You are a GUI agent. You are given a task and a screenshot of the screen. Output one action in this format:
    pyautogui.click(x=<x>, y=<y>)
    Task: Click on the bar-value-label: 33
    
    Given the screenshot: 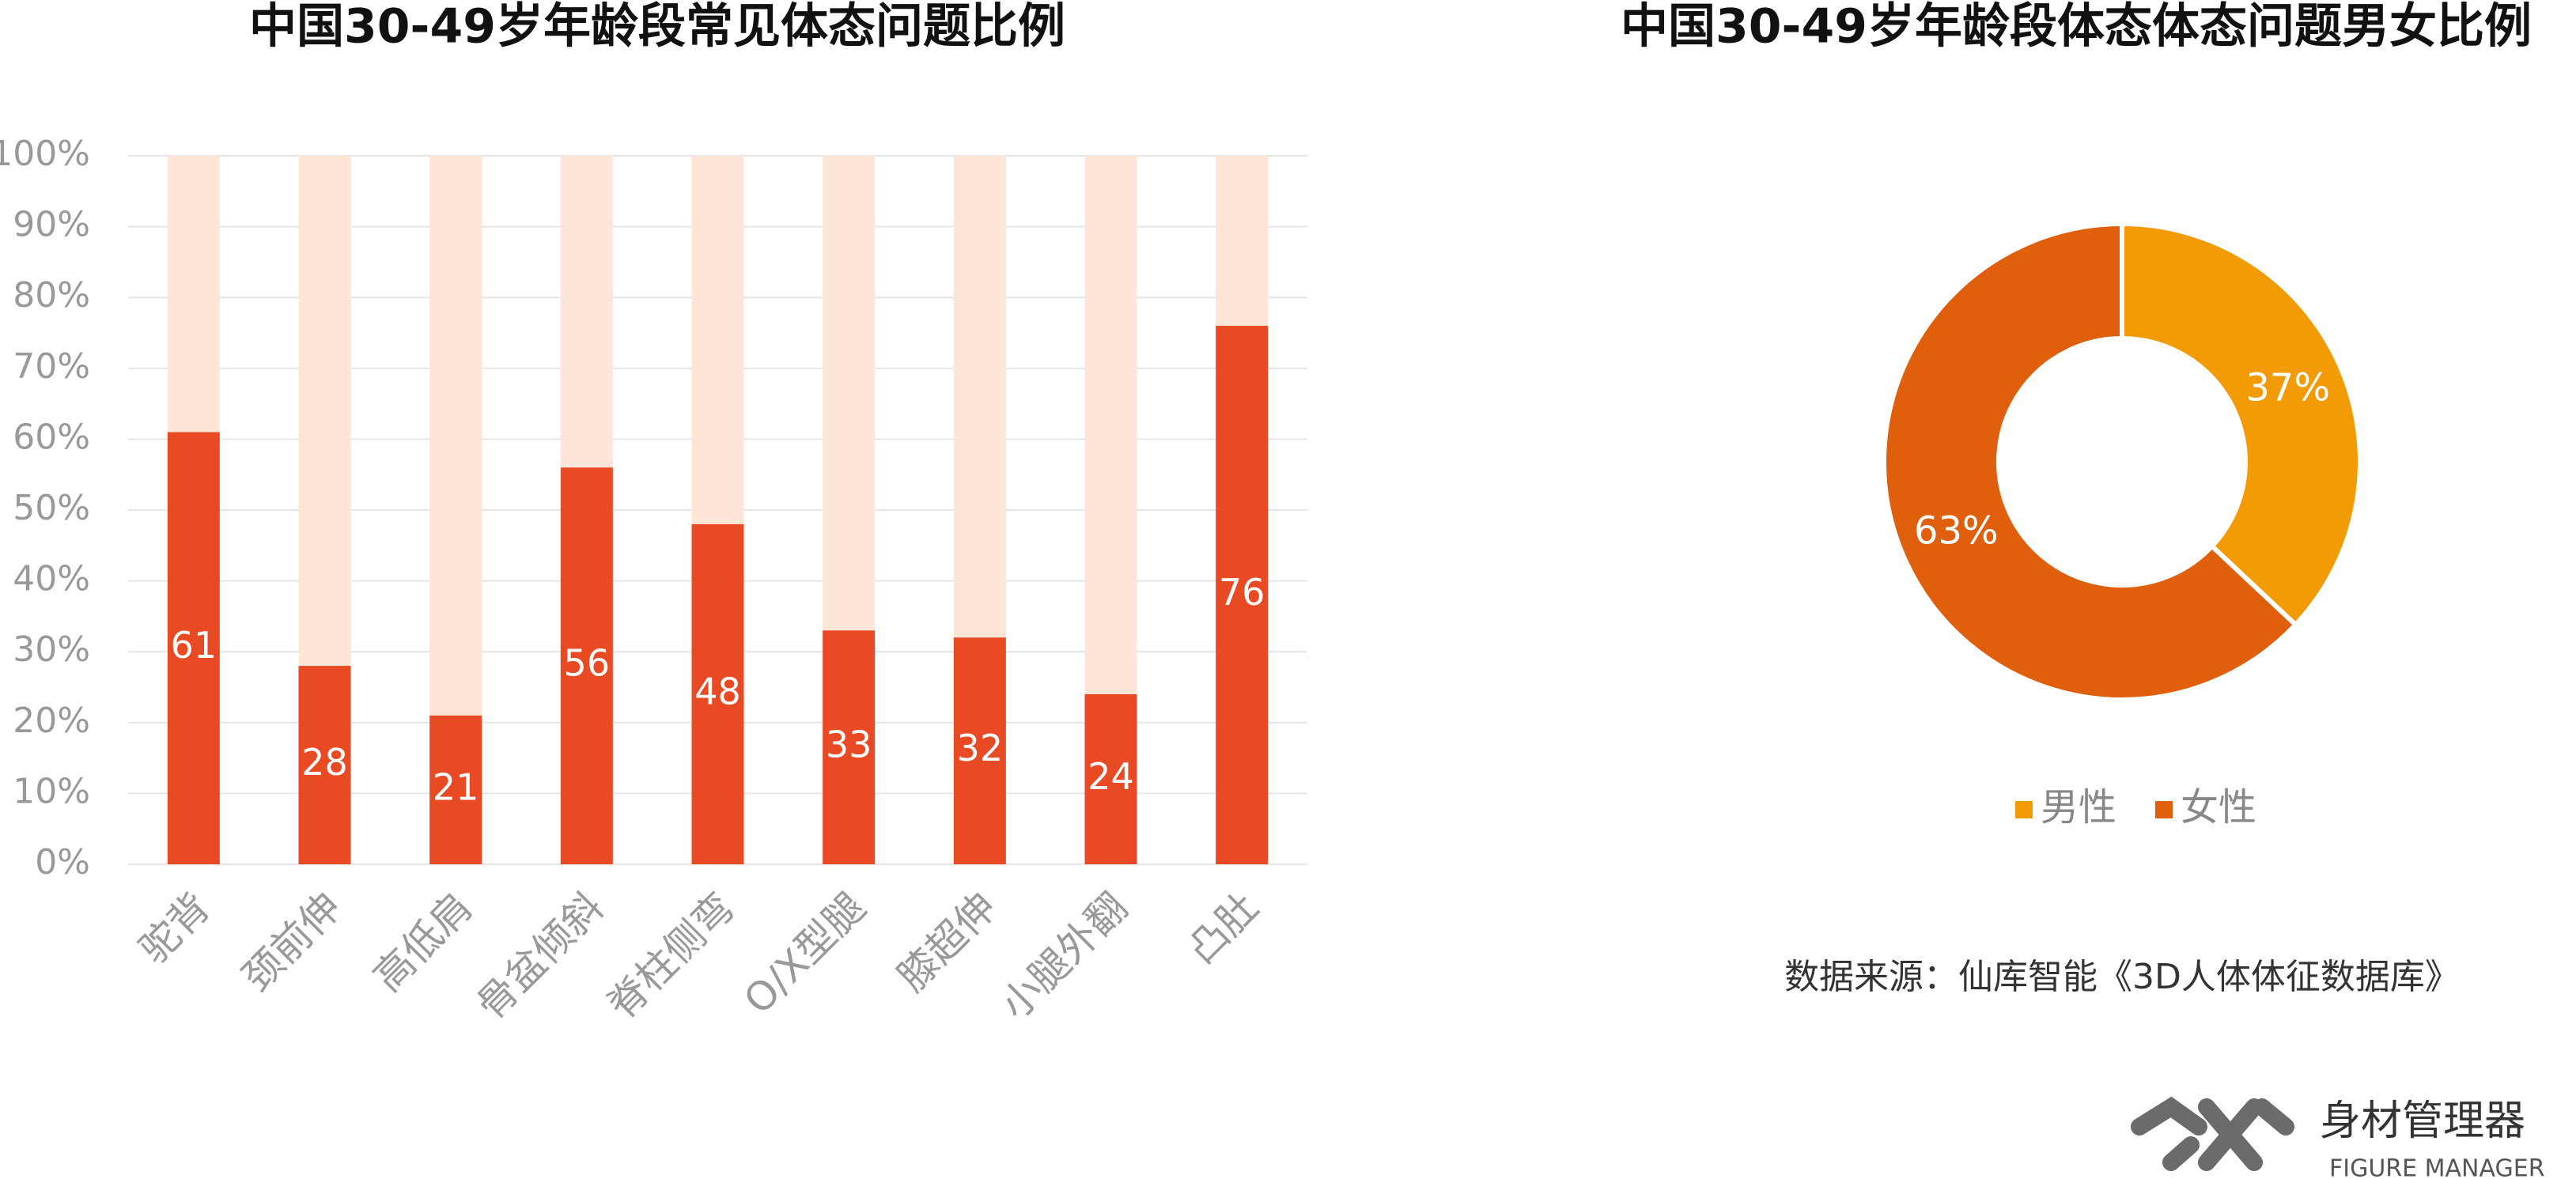 What is the action you would take?
    pyautogui.click(x=849, y=745)
    